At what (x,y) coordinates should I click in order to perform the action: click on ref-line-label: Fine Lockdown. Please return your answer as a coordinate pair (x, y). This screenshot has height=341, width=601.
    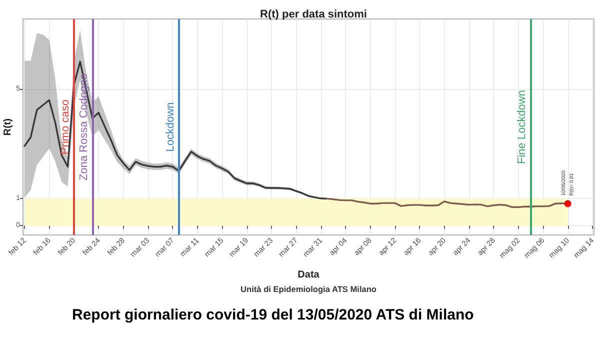
    Looking at the image, I should click on (522, 127).